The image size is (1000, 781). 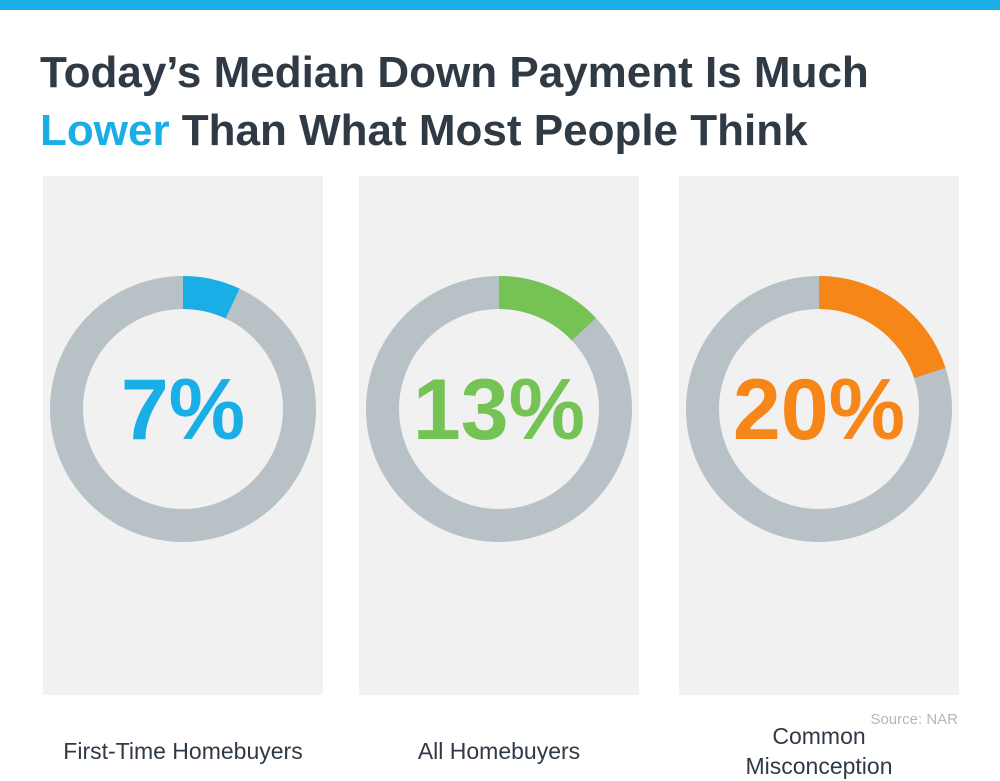 I want to click on source-note: Source: NAR, so click(x=914, y=719).